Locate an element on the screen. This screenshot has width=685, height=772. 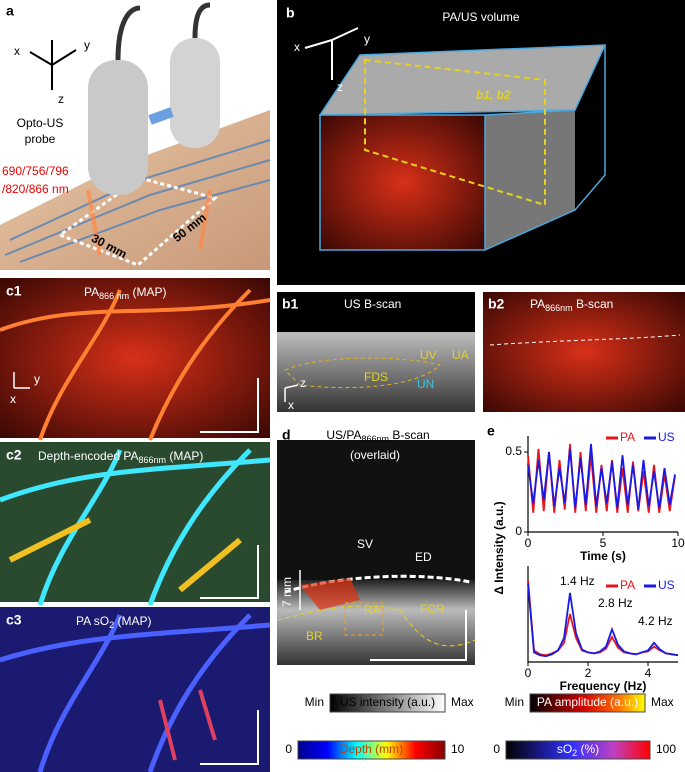
wavelength: /820/866 nm is located at coordinates (35, 189).